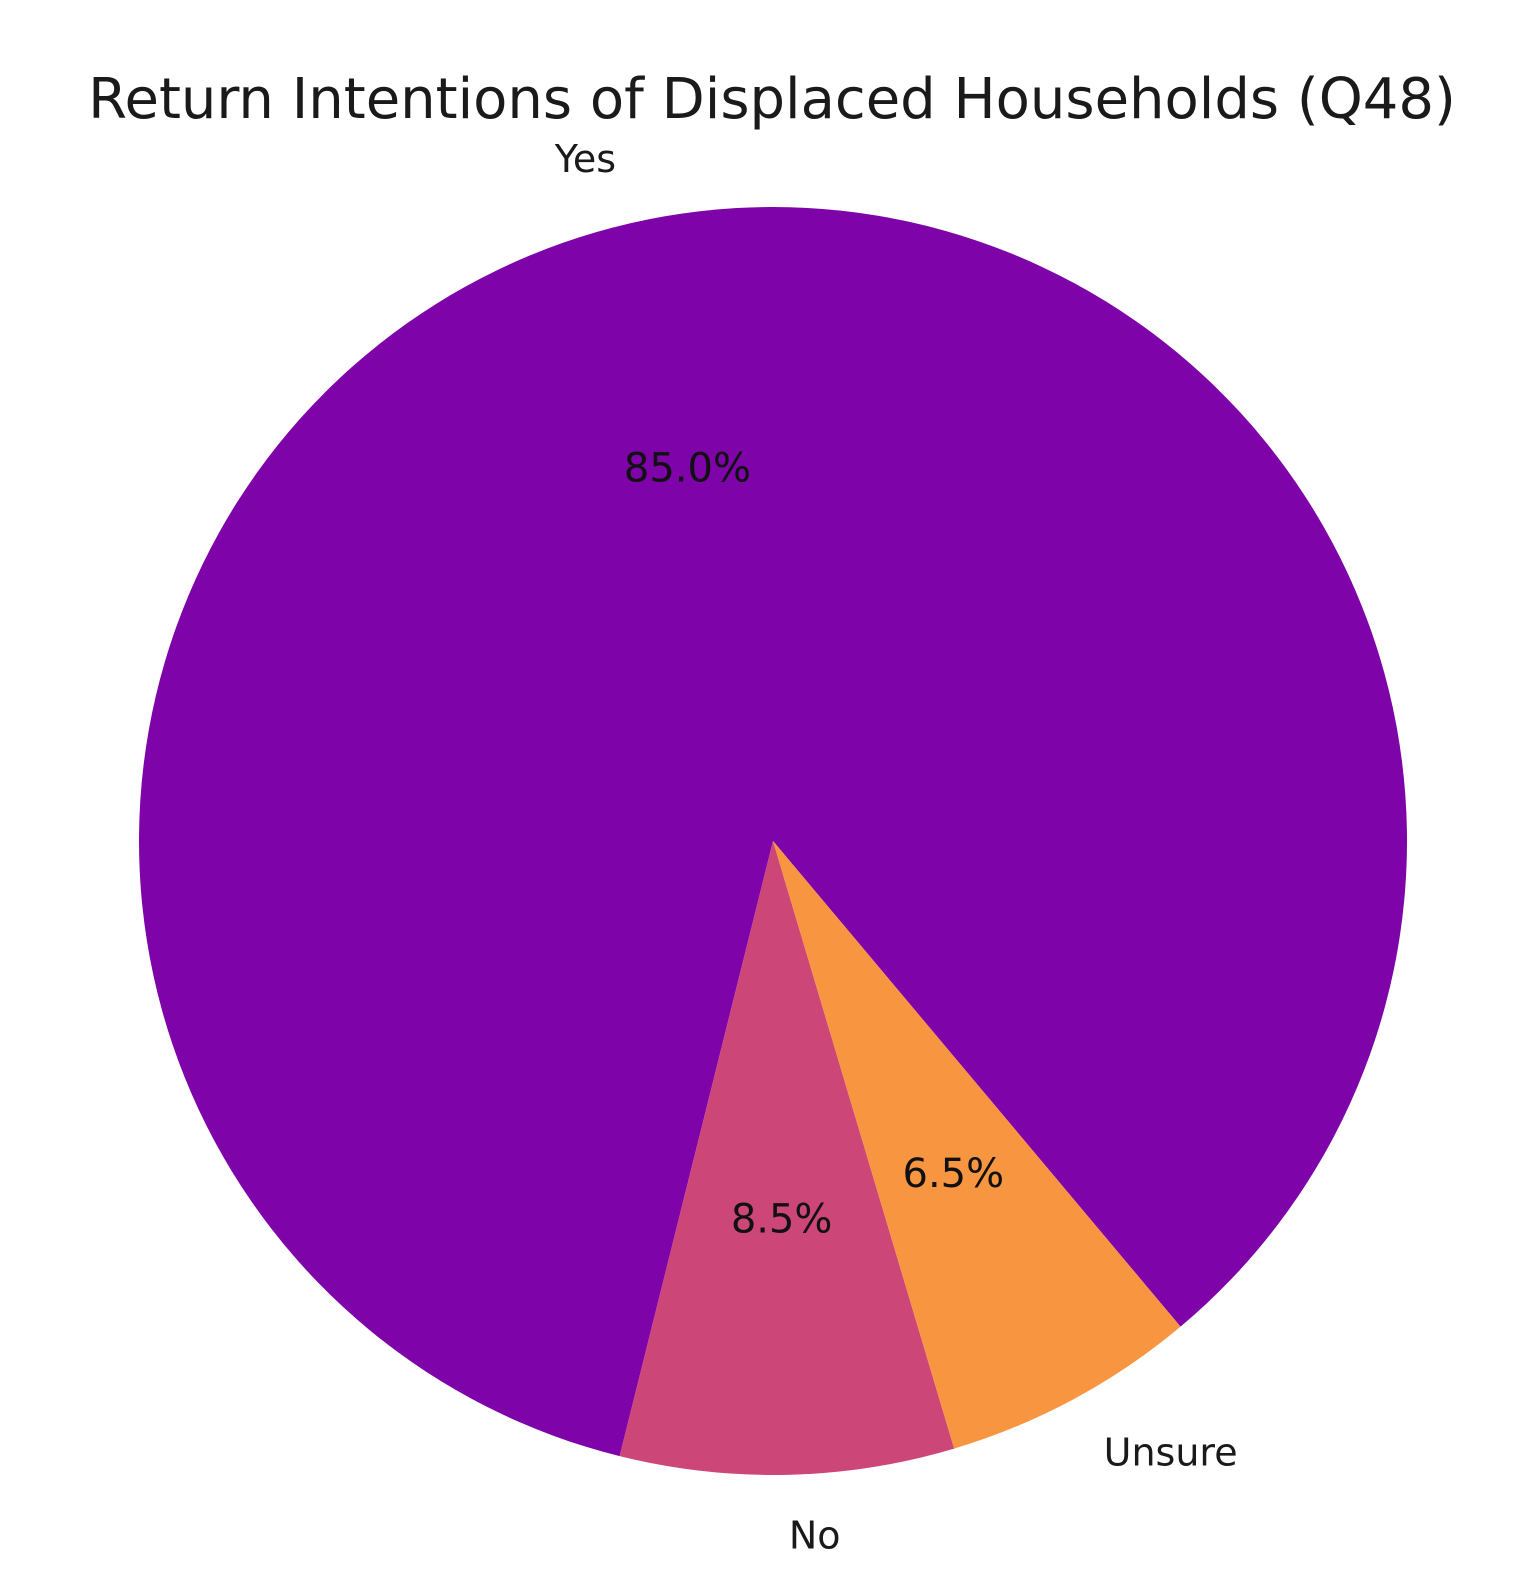 The height and width of the screenshot is (1571, 1530). Describe the element at coordinates (787, 1158) in the screenshot. I see `pie-slice-no` at that location.